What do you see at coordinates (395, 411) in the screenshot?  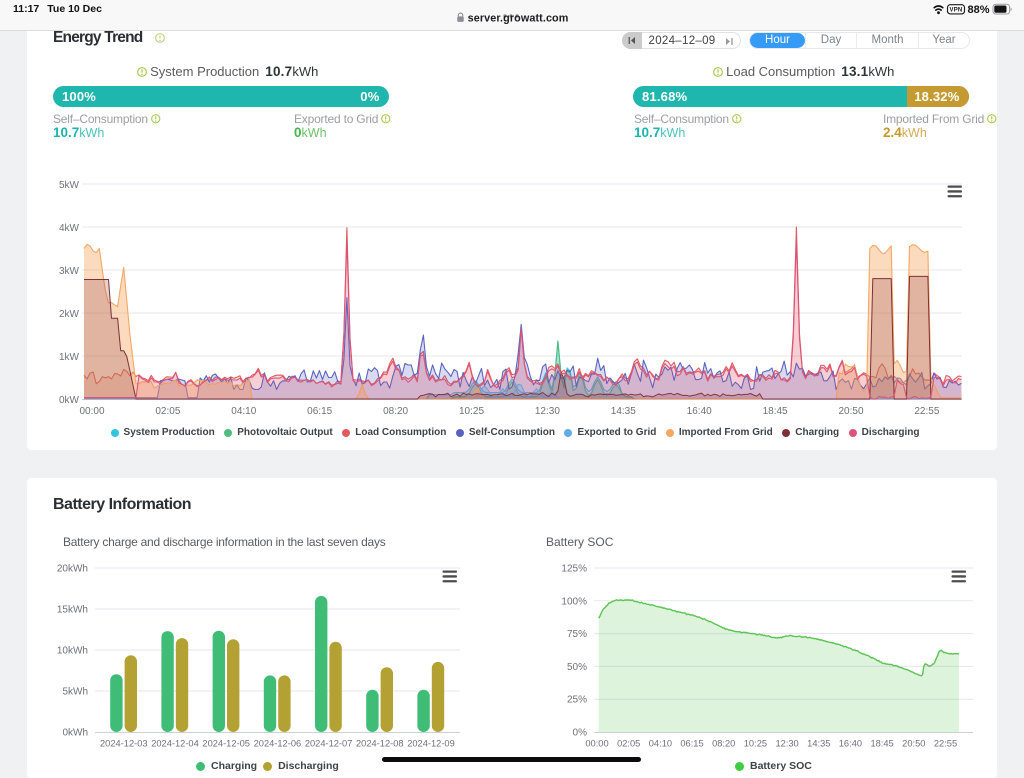 I see `svg-text: 08:20` at bounding box center [395, 411].